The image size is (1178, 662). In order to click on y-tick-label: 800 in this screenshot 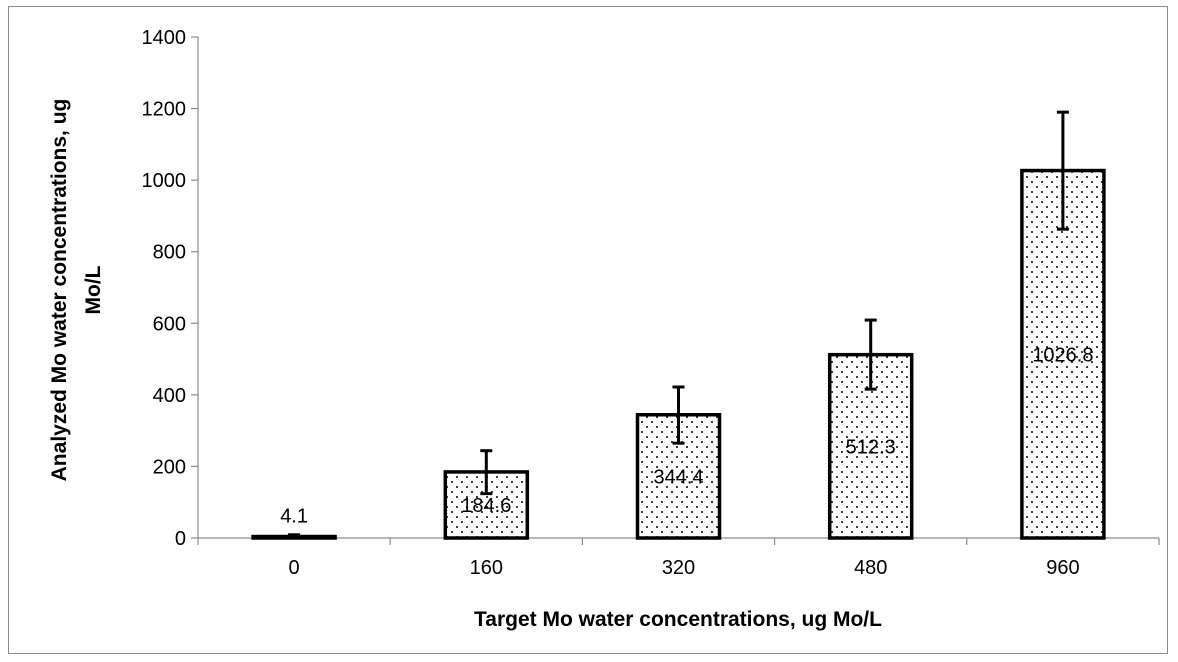, I will do `click(169, 253)`.